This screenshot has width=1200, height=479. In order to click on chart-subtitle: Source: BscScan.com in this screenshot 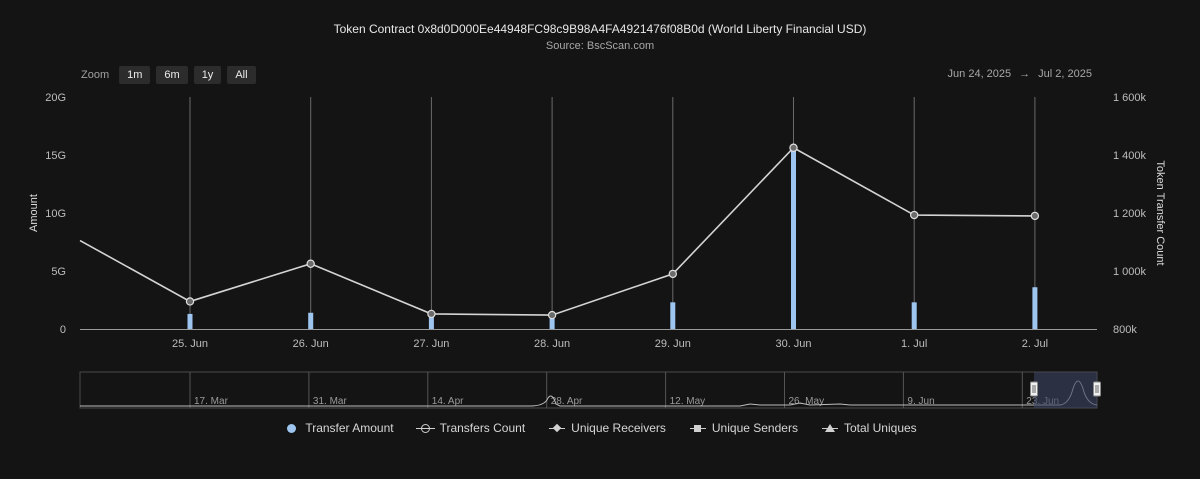, I will do `click(600, 46)`.